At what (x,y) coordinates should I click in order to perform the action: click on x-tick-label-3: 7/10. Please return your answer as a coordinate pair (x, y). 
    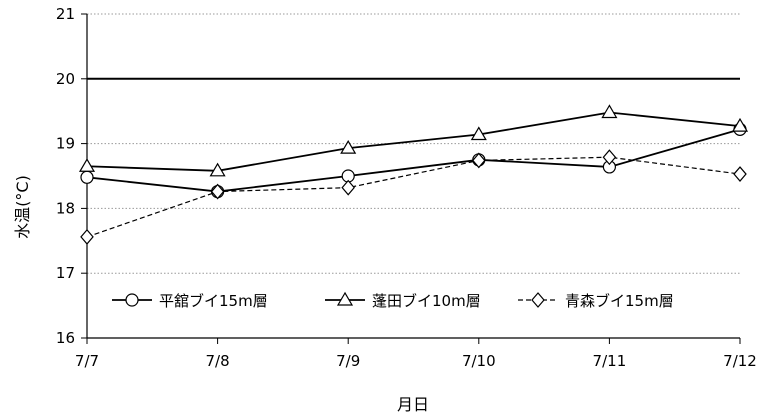
    Looking at the image, I should click on (479, 361).